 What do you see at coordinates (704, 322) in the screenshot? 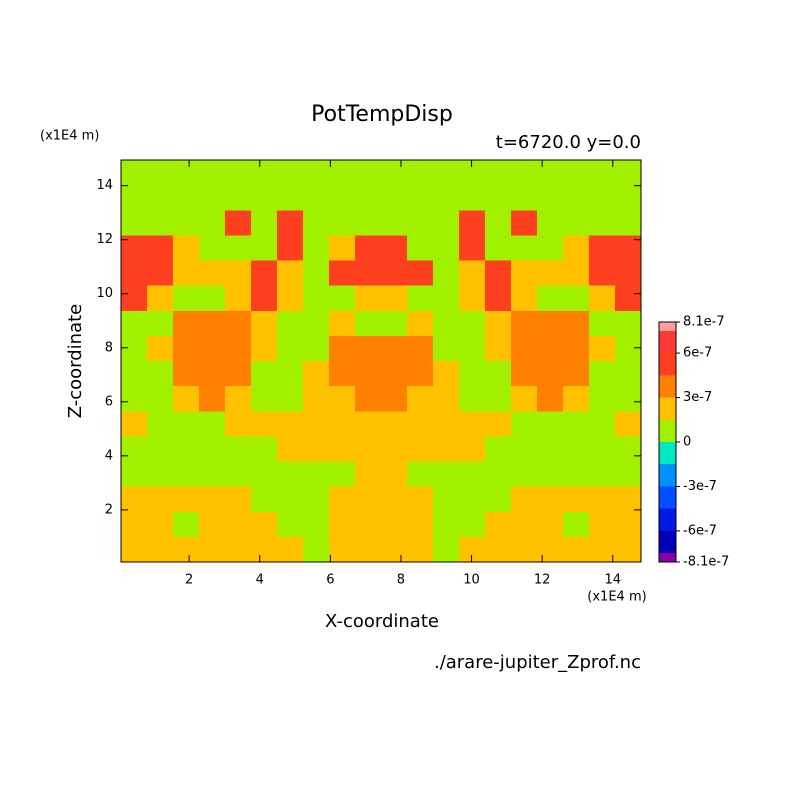
I see `colorbar-tick-label: 8.1e-7` at bounding box center [704, 322].